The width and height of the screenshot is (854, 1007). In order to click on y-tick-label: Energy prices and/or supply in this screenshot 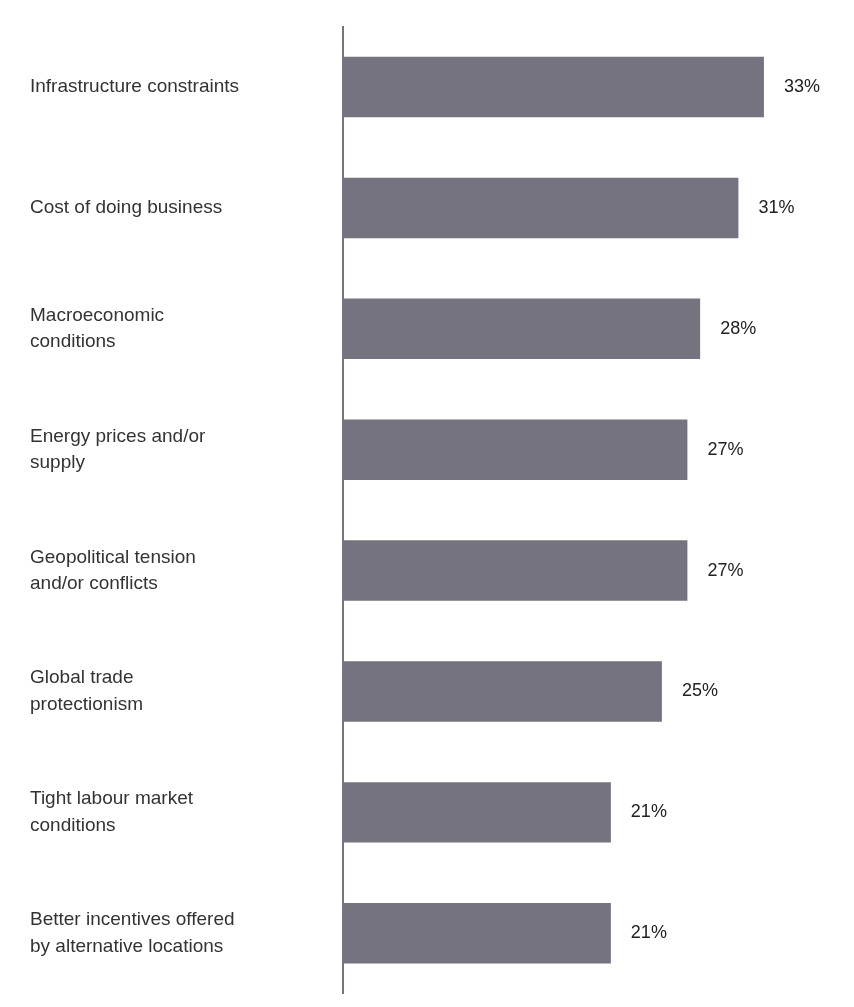, I will do `click(118, 448)`.